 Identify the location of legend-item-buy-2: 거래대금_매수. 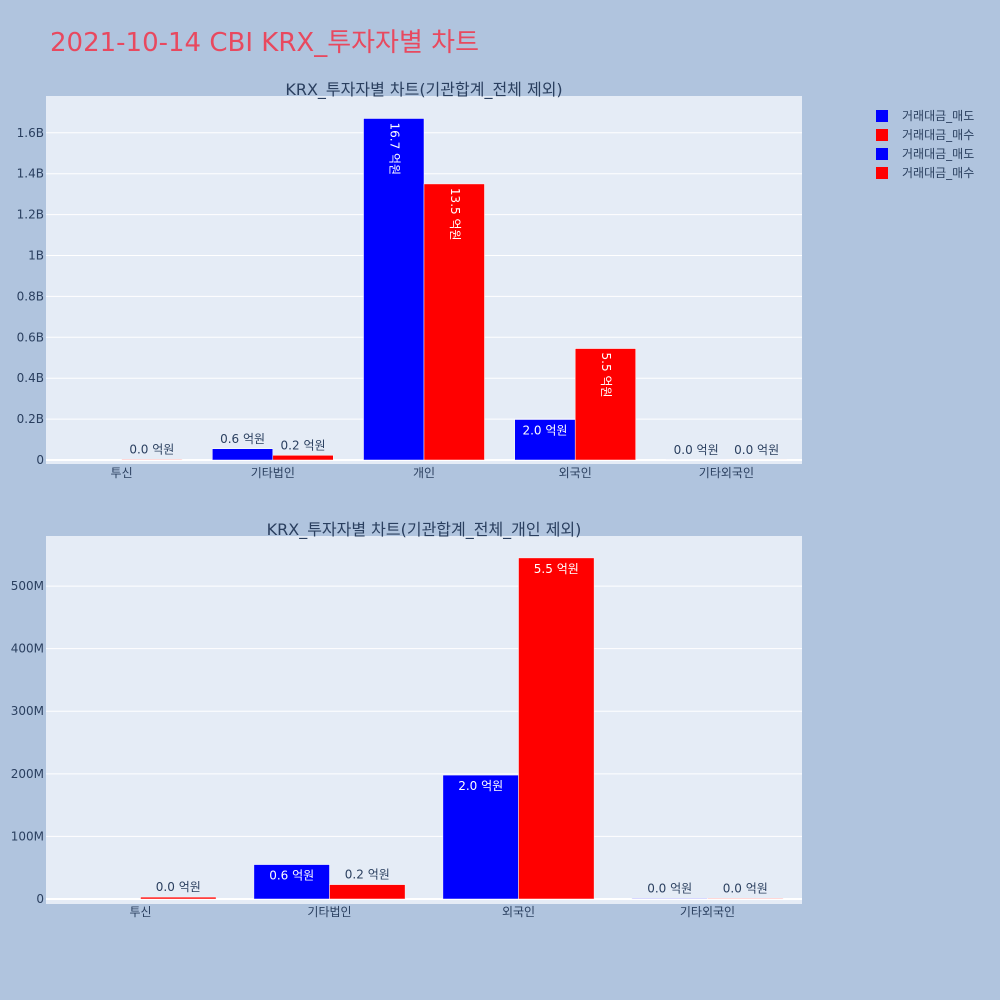
(925, 172).